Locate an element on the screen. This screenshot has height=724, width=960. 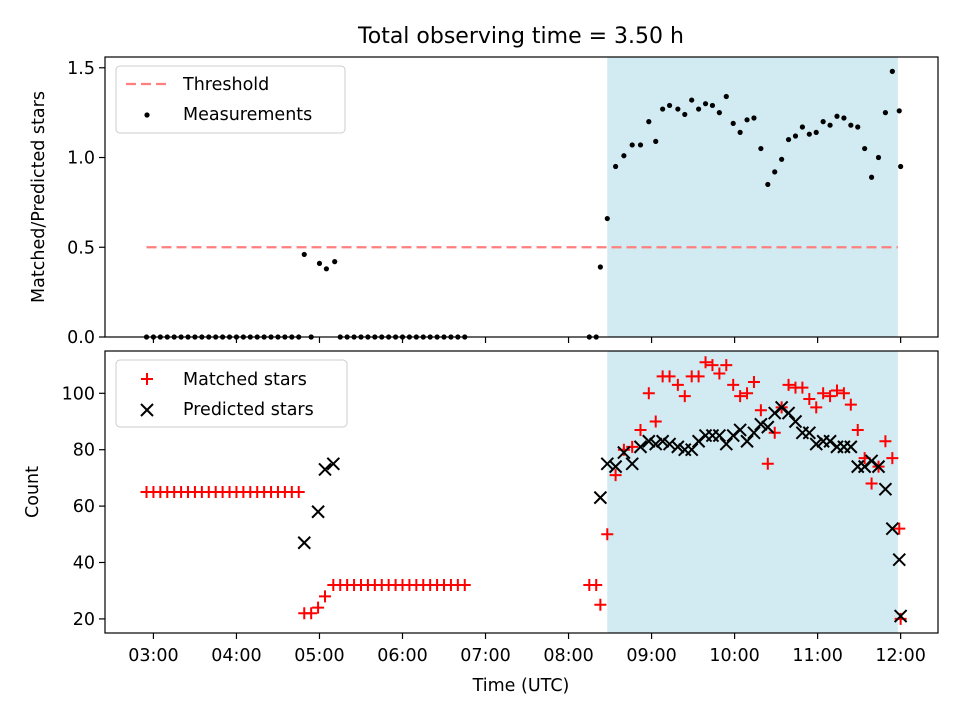
time-x-tick-label: 08:00 is located at coordinates (568, 656).